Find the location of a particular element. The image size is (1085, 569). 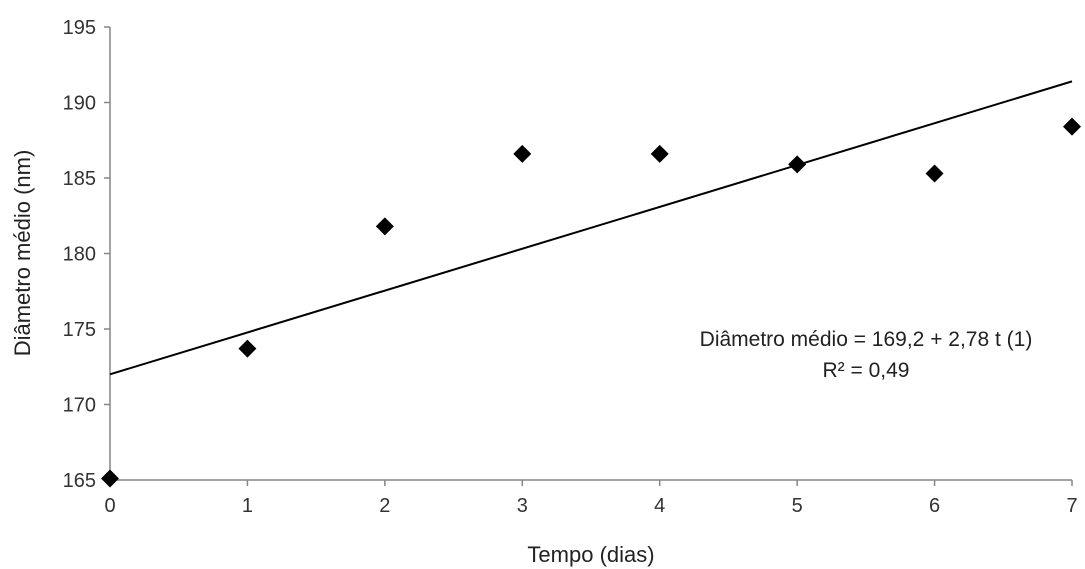

y-axis-title: Diâmetro médio (nm) is located at coordinates (22, 253).